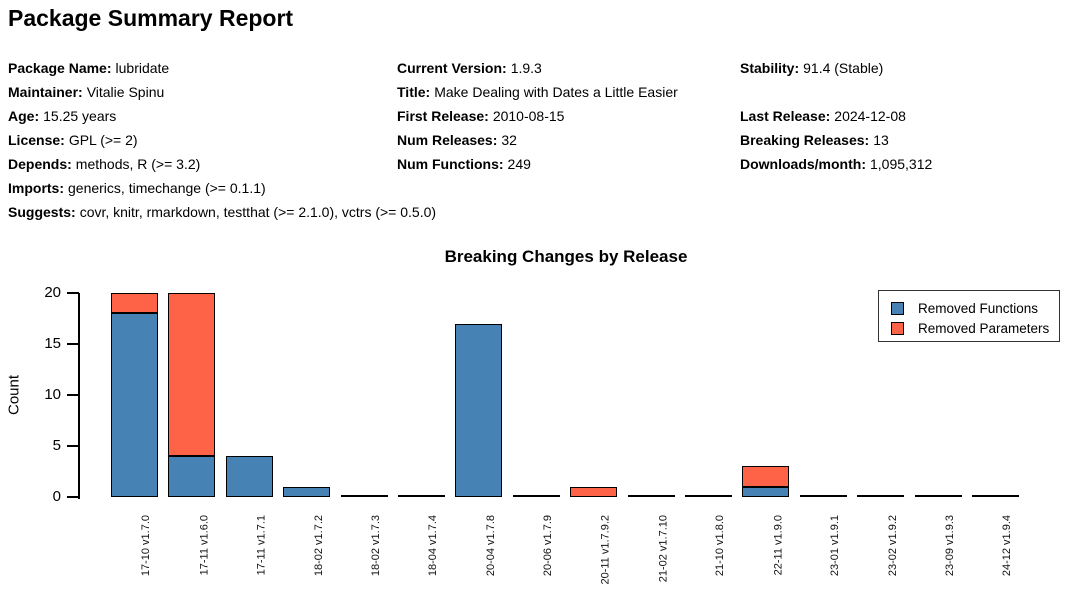 The image size is (1069, 602). Describe the element at coordinates (567, 164) in the screenshot. I see `field-num-functions: Num Functions: 249` at that location.